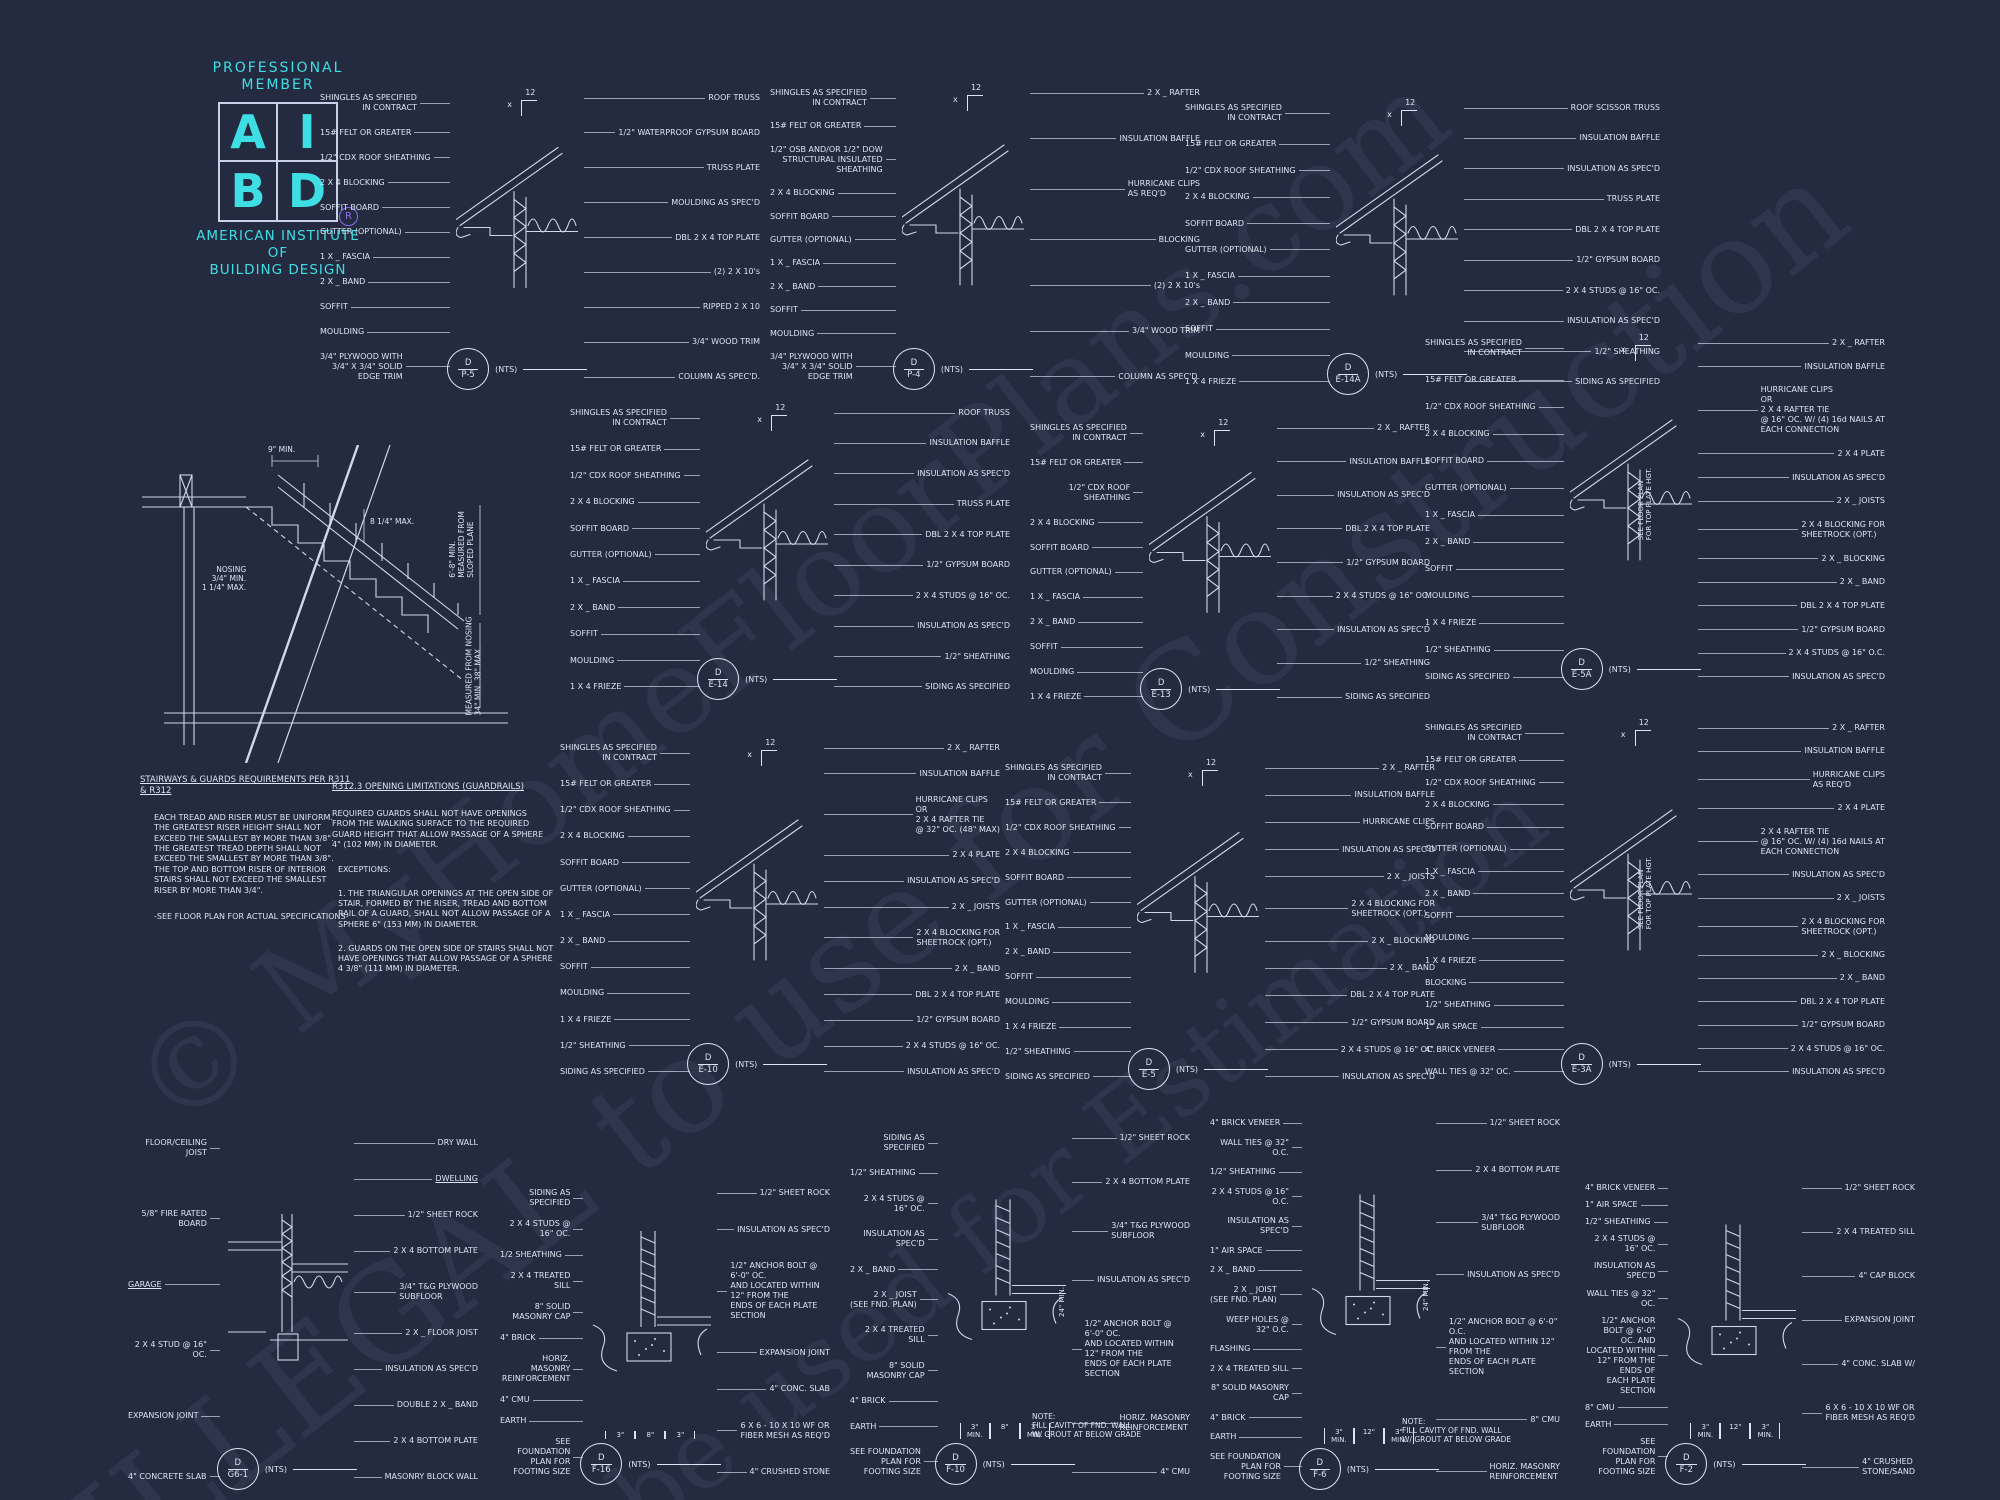  I want to click on detail-bubble: D E-3A, so click(1581, 1064).